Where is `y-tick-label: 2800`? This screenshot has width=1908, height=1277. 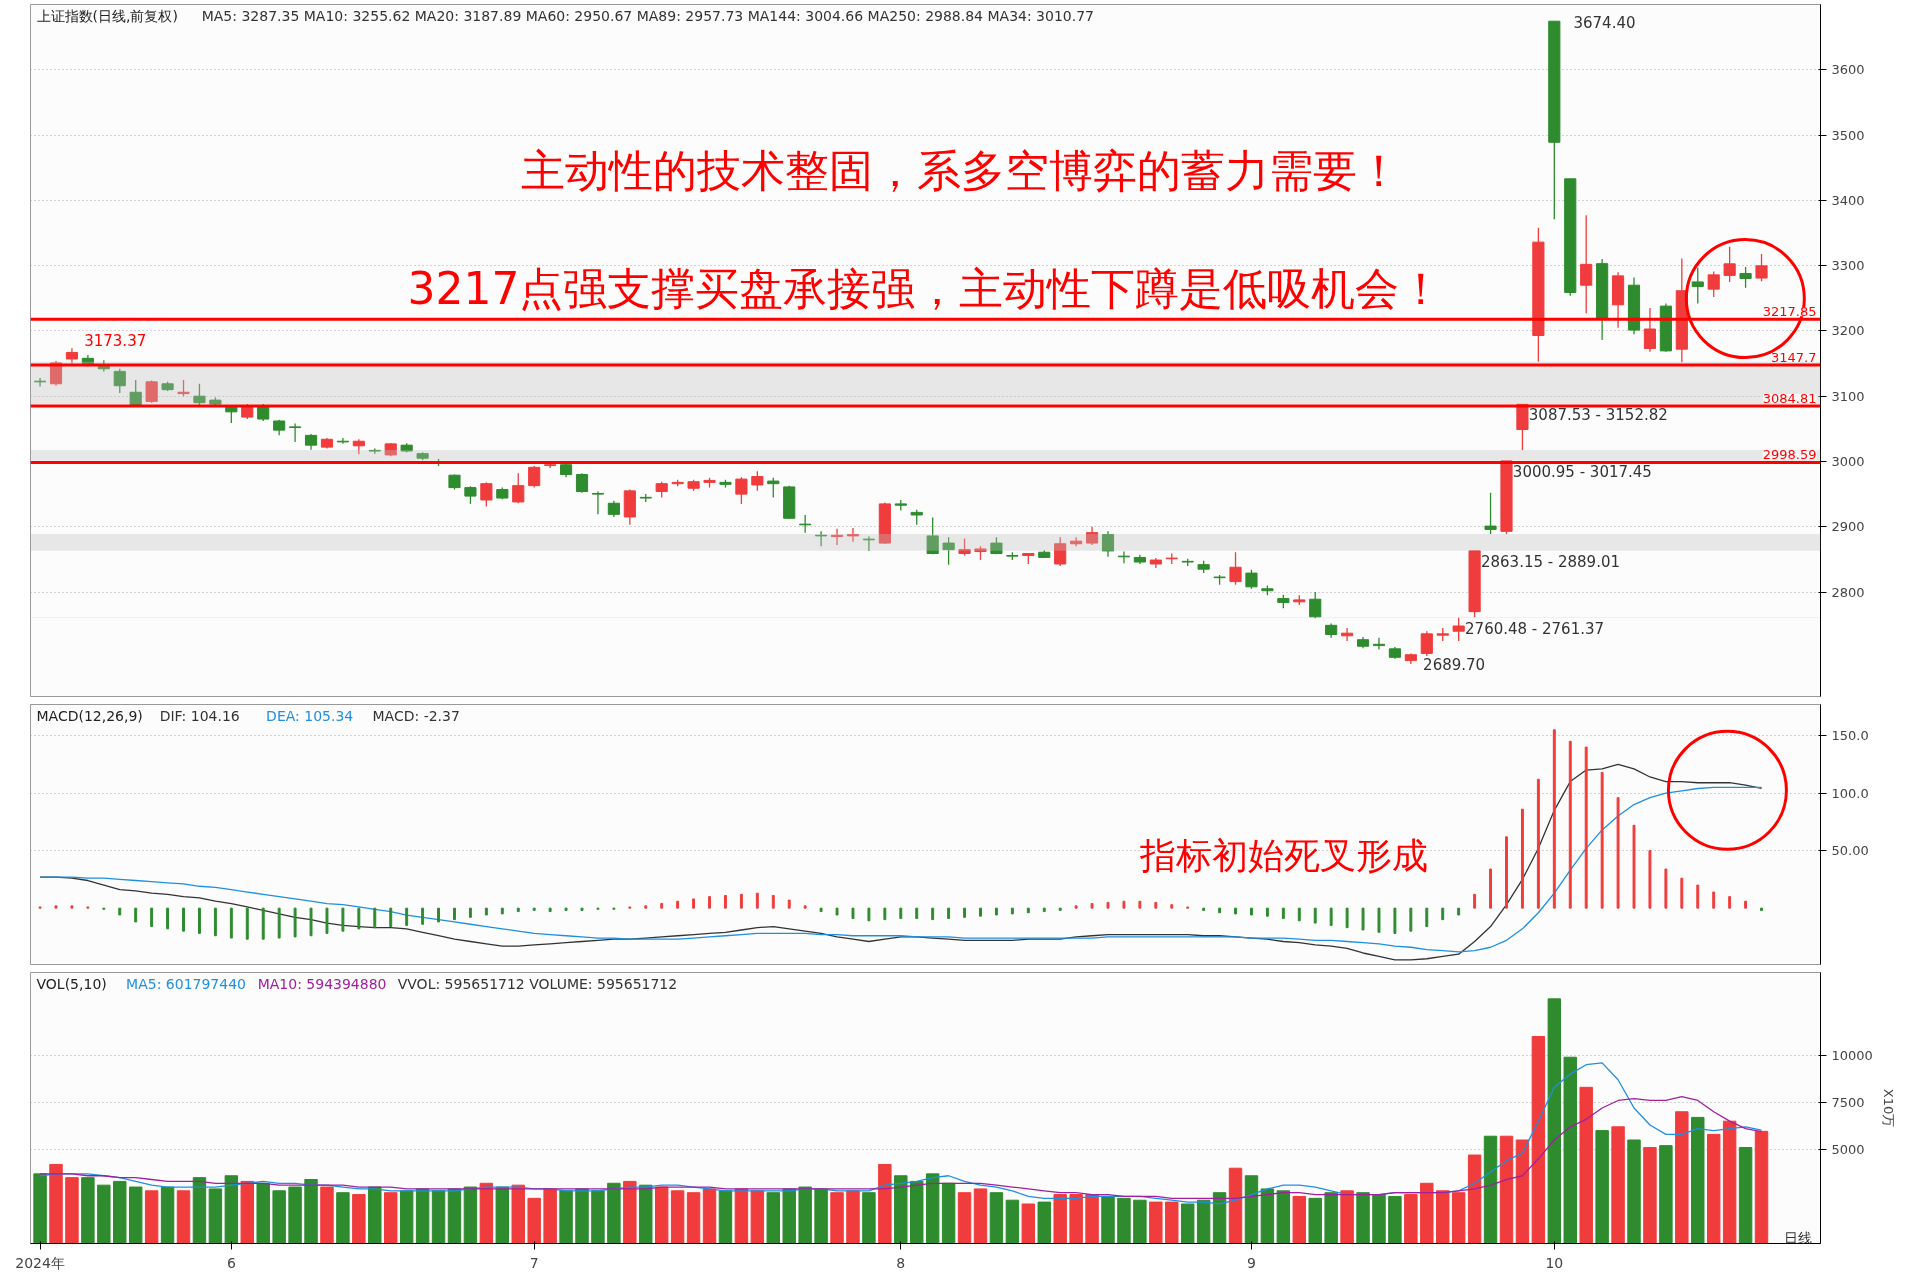
y-tick-label: 2800 is located at coordinates (1848, 592).